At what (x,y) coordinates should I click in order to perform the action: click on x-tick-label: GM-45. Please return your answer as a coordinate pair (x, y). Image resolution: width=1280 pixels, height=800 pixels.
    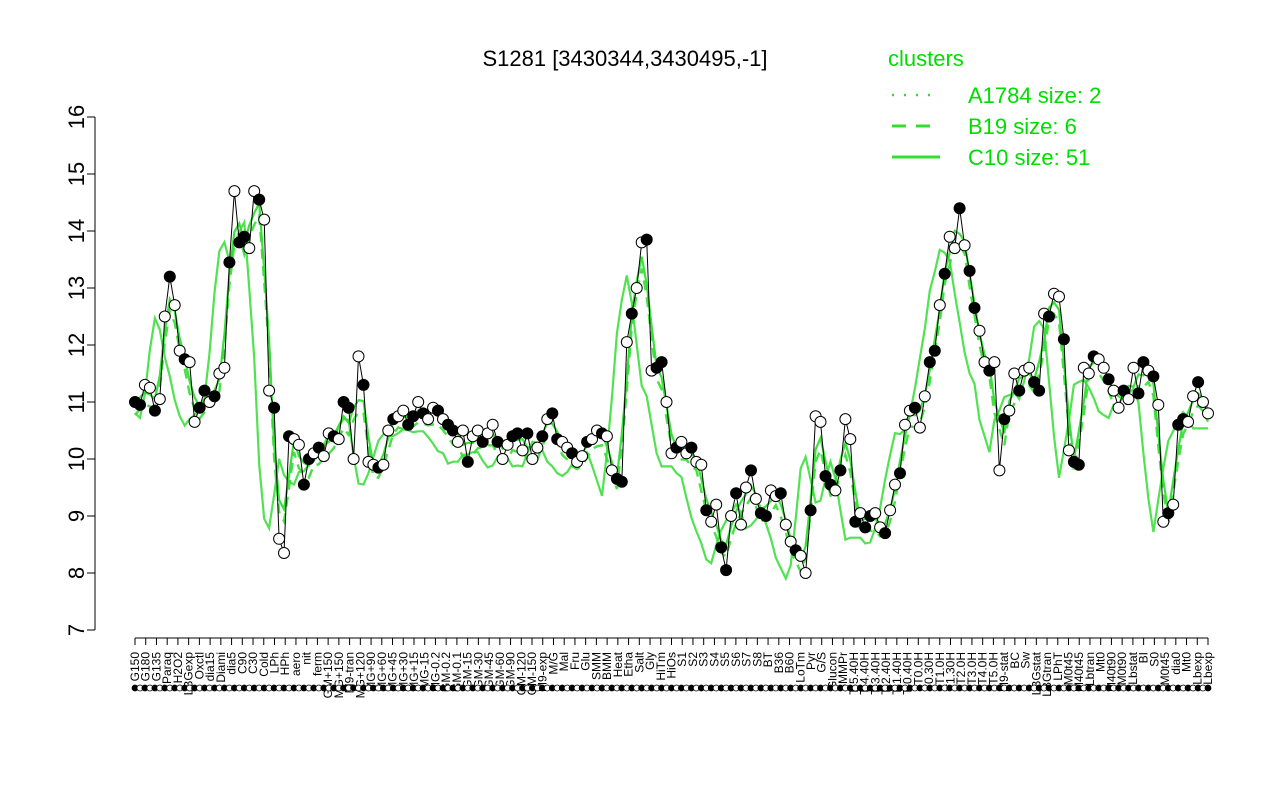
    Looking at the image, I should click on (489, 670).